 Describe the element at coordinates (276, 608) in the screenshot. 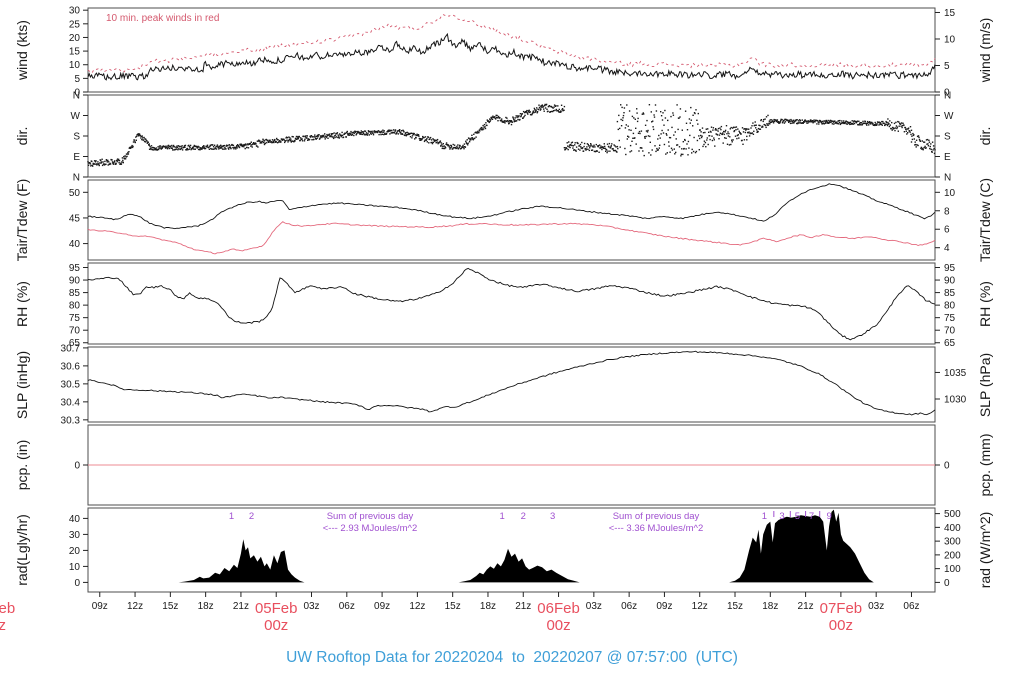

I see `x-date-label: 05Feb` at that location.